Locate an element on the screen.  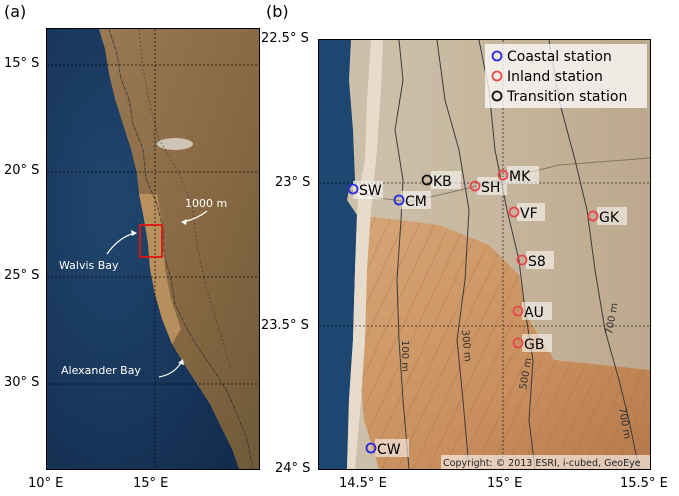
panel-b-lon-tick-14-5: 14.5° E is located at coordinates (363, 483).